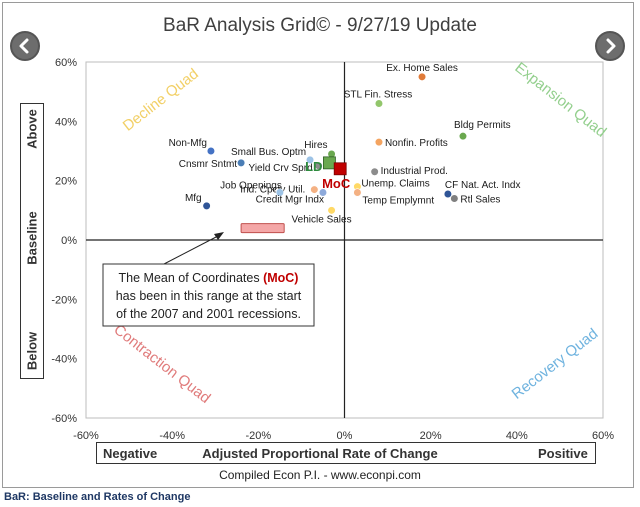 The height and width of the screenshot is (507, 640). Describe the element at coordinates (161, 99) in the screenshot. I see `quadrant-label-decline: Decline Quad` at that location.